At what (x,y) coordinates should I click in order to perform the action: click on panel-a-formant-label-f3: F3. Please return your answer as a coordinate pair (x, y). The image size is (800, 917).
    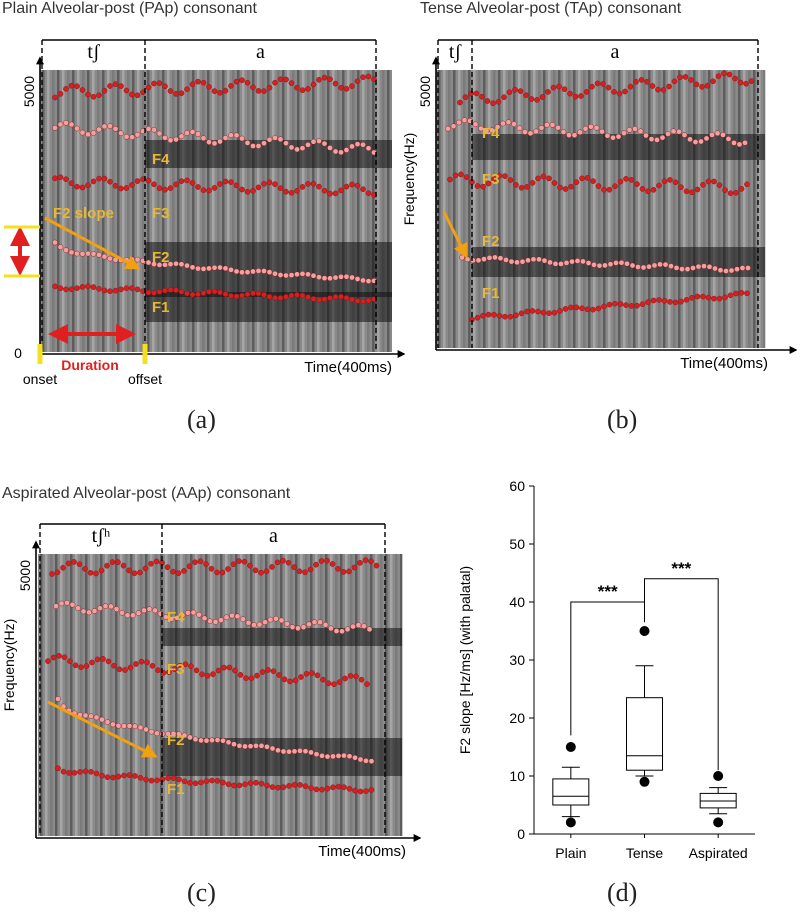
    Looking at the image, I should click on (161, 213).